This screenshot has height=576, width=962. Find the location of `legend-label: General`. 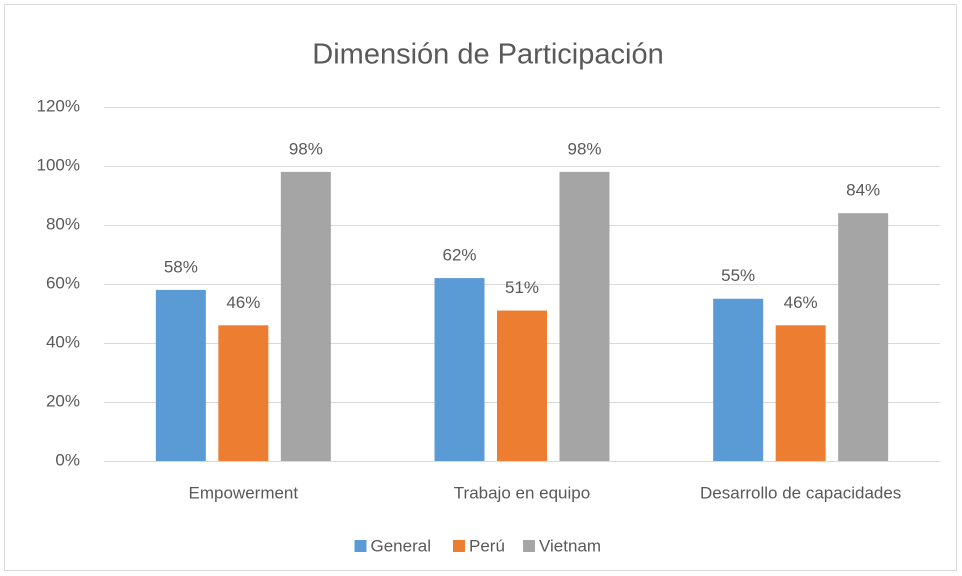

legend-label: General is located at coordinates (401, 545).